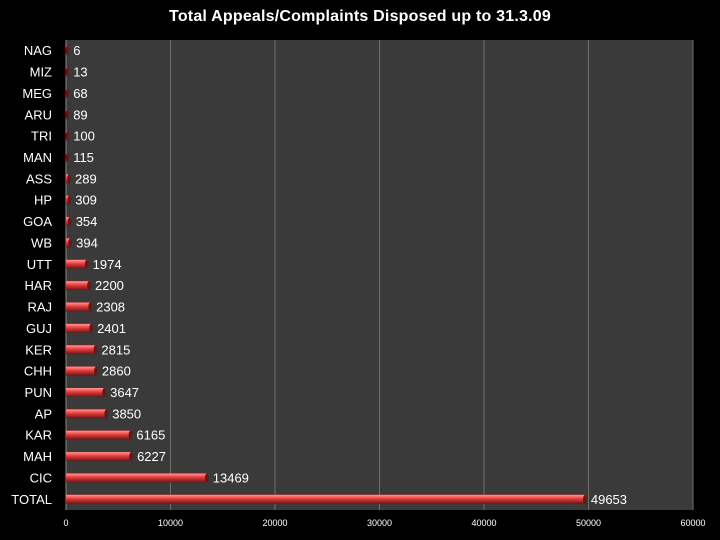 Image resolution: width=720 pixels, height=540 pixels. What do you see at coordinates (151, 456) in the screenshot?
I see `value-label: 6227` at bounding box center [151, 456].